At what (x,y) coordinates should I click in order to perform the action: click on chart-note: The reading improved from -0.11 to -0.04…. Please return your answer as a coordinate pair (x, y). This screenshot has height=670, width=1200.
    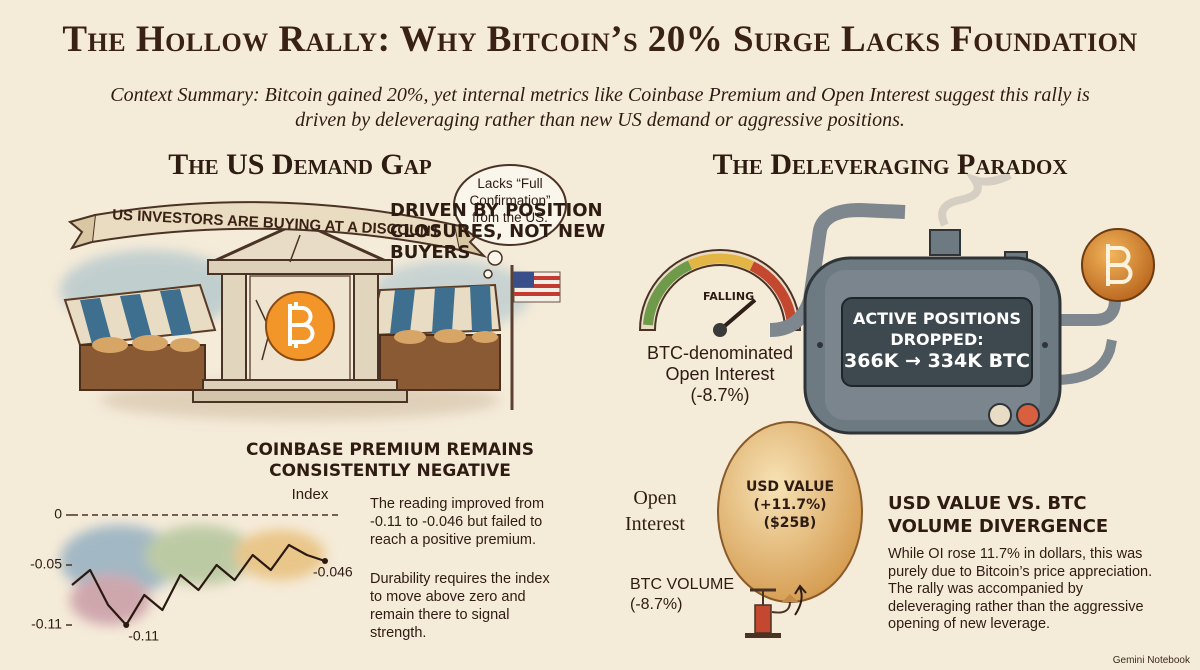
    Looking at the image, I should click on (457, 522).